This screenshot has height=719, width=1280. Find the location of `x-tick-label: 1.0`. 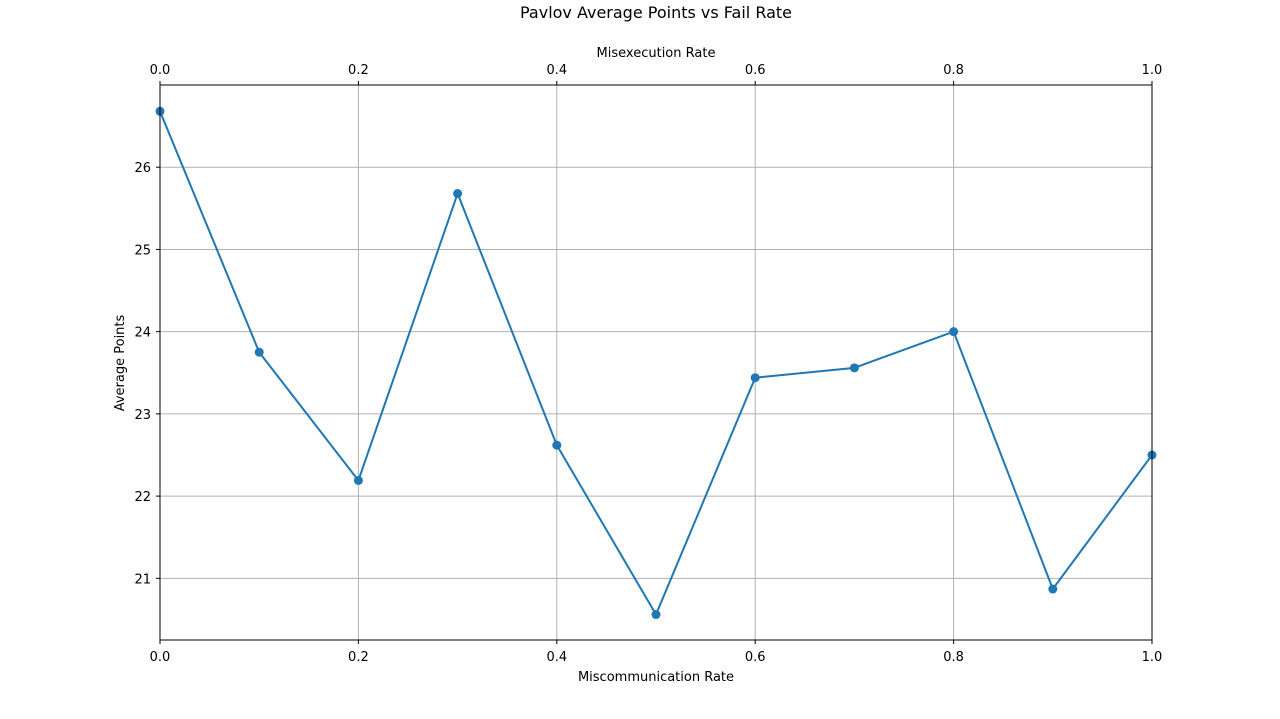

x-tick-label: 1.0 is located at coordinates (1152, 657).